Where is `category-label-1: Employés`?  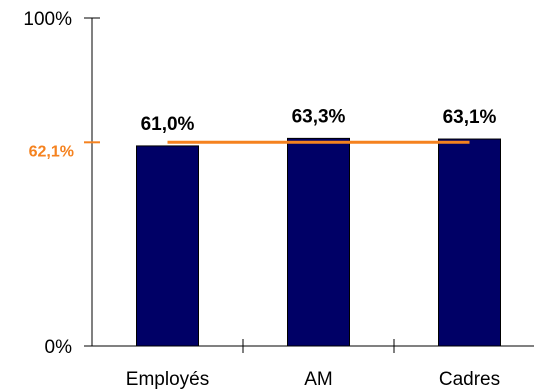 category-label-1: Employés is located at coordinates (167, 379).